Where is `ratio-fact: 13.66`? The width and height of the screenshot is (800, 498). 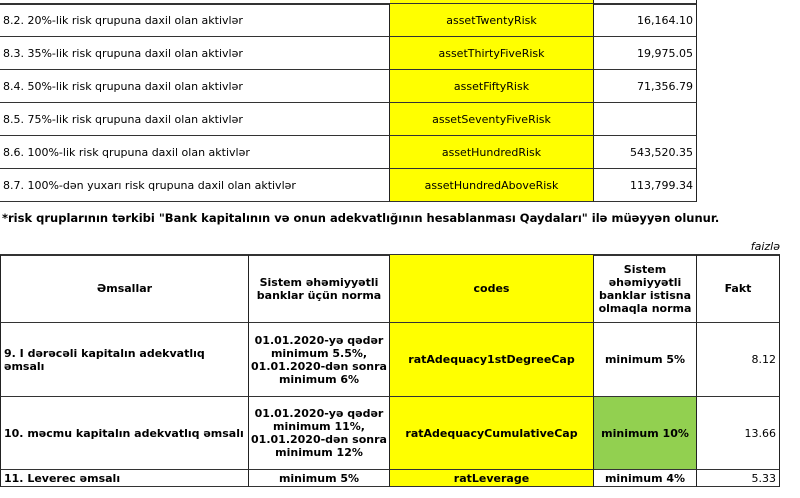
ratio-fact: 13.66 is located at coordinates (738, 433).